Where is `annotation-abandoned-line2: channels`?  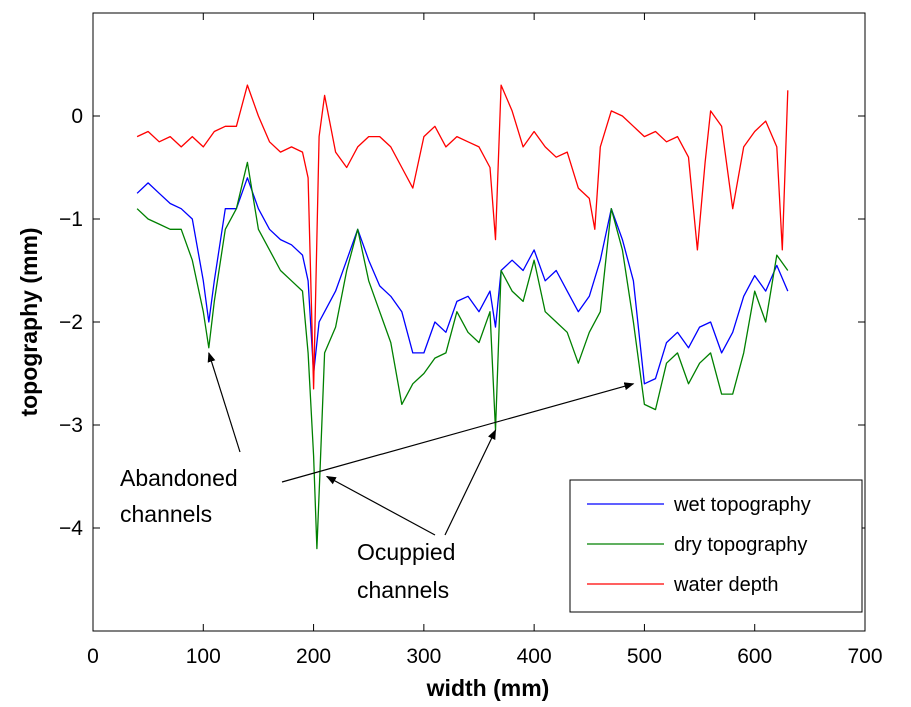 annotation-abandoned-line2: channels is located at coordinates (166, 514).